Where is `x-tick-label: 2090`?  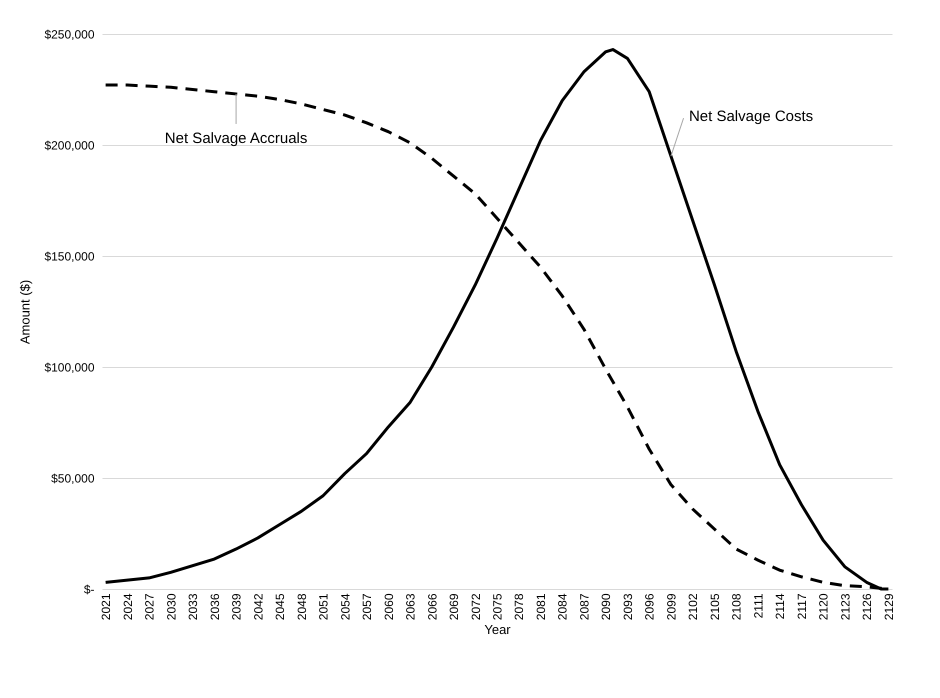
x-tick-label: 2090 is located at coordinates (606, 606).